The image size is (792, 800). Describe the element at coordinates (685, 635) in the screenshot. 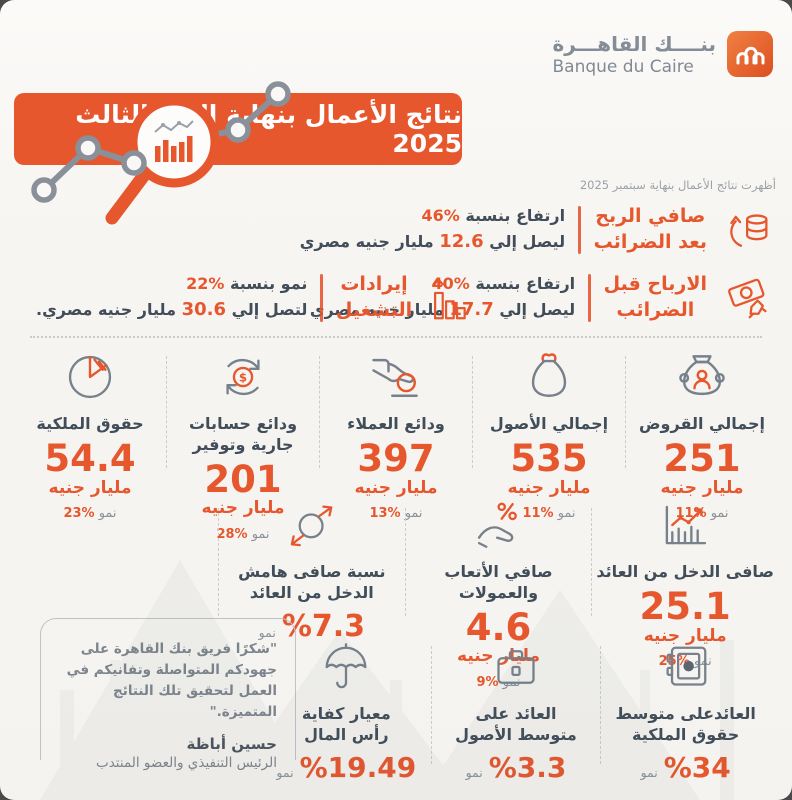

I see `metric-unit: مليار جنيه` at that location.